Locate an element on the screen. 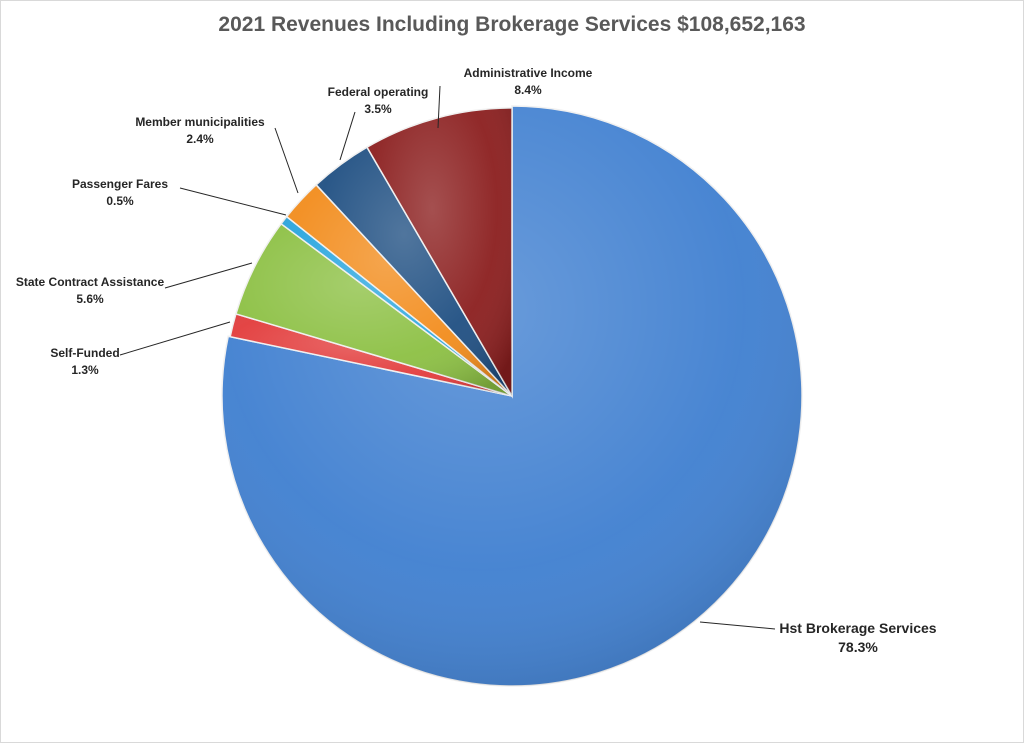 Image resolution: width=1024 pixels, height=743 pixels. data-label-pct-member-municipalities: 2.4% is located at coordinates (200, 139).